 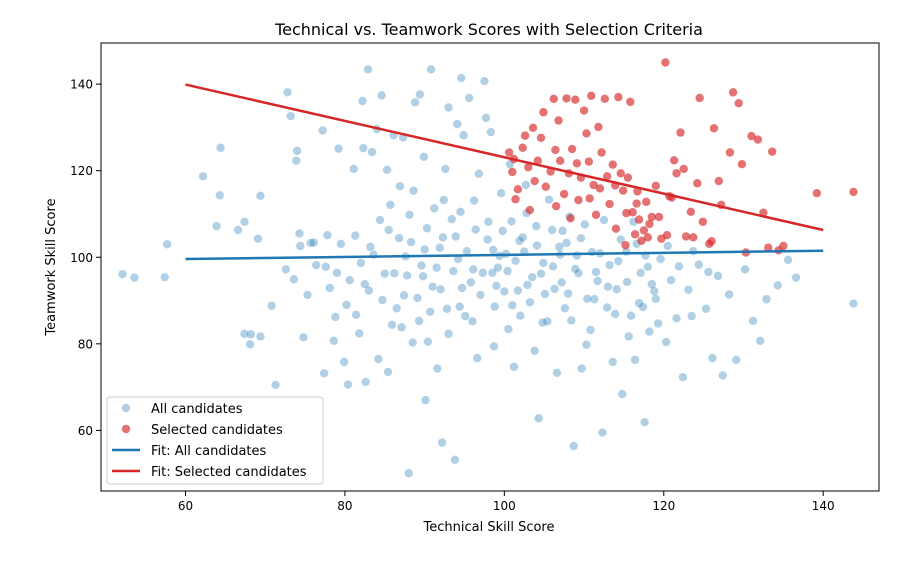 What do you see at coordinates (504, 506) in the screenshot?
I see `x-tick-label: 100` at bounding box center [504, 506].